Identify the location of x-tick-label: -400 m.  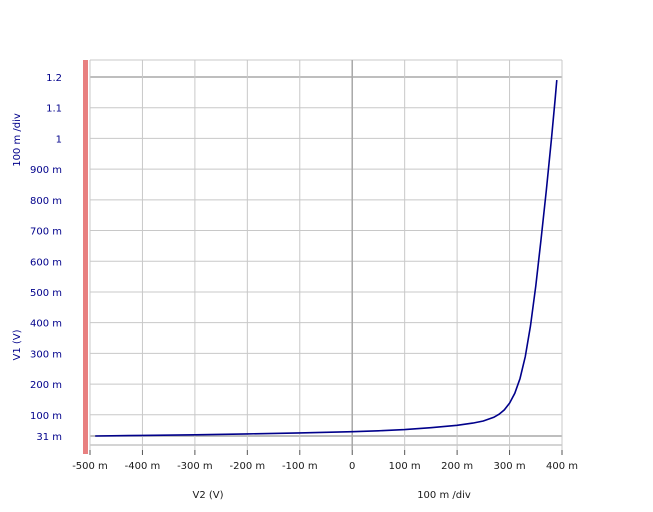
(143, 466).